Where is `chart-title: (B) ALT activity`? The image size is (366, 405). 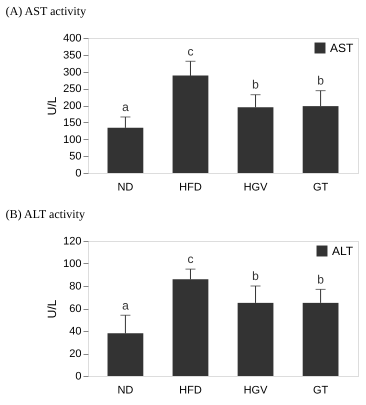 chart-title: (B) ALT activity is located at coordinates (45, 214).